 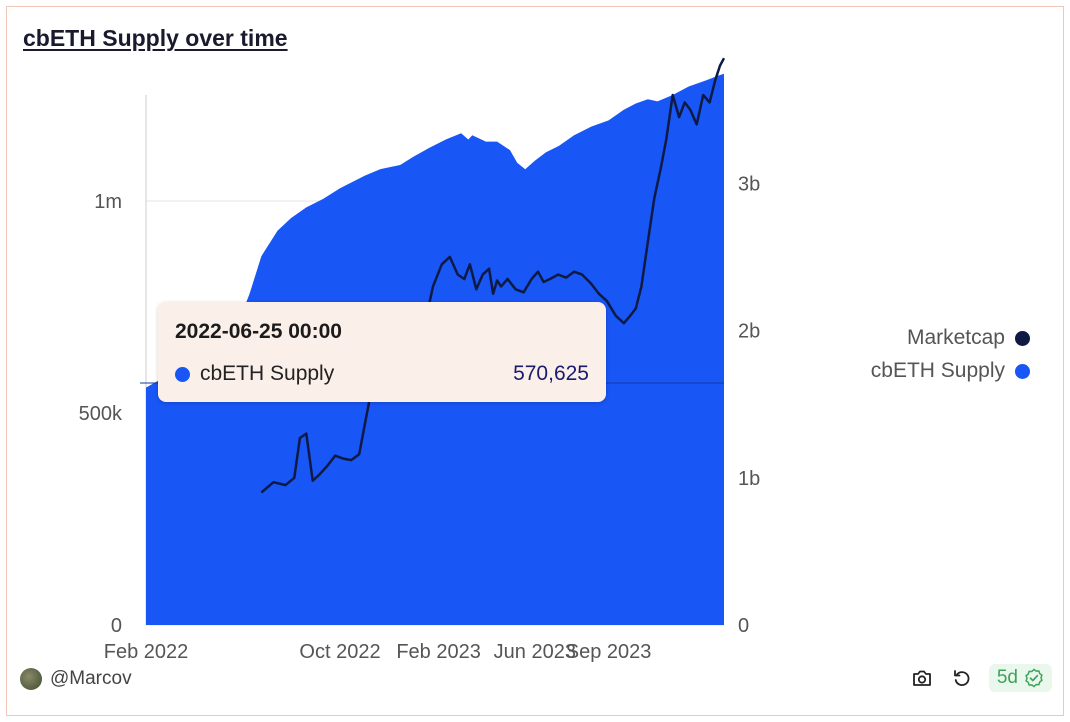 What do you see at coordinates (955, 337) in the screenshot?
I see `legend-label: Marketcap` at bounding box center [955, 337].